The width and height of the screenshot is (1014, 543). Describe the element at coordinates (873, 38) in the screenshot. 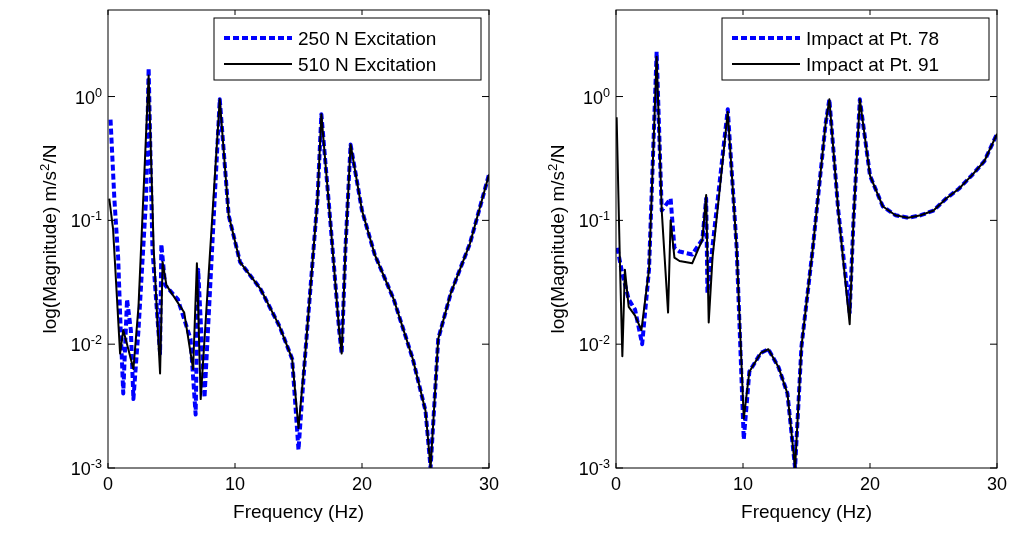

I see `legend-label: Impact at Pt. 78` at that location.